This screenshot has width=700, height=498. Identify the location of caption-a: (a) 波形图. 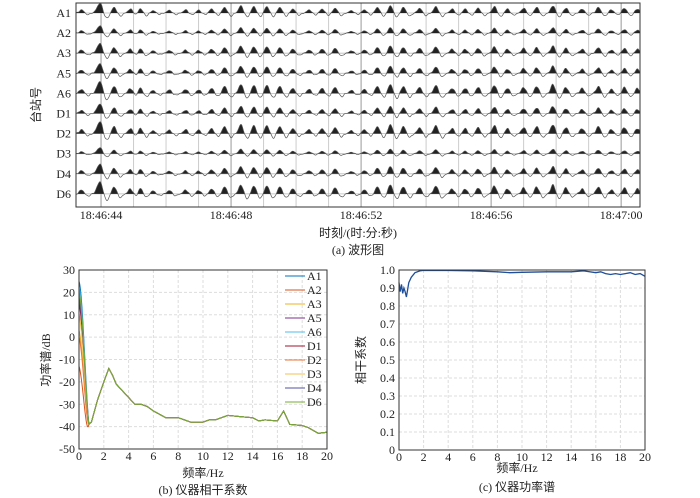
(358, 250).